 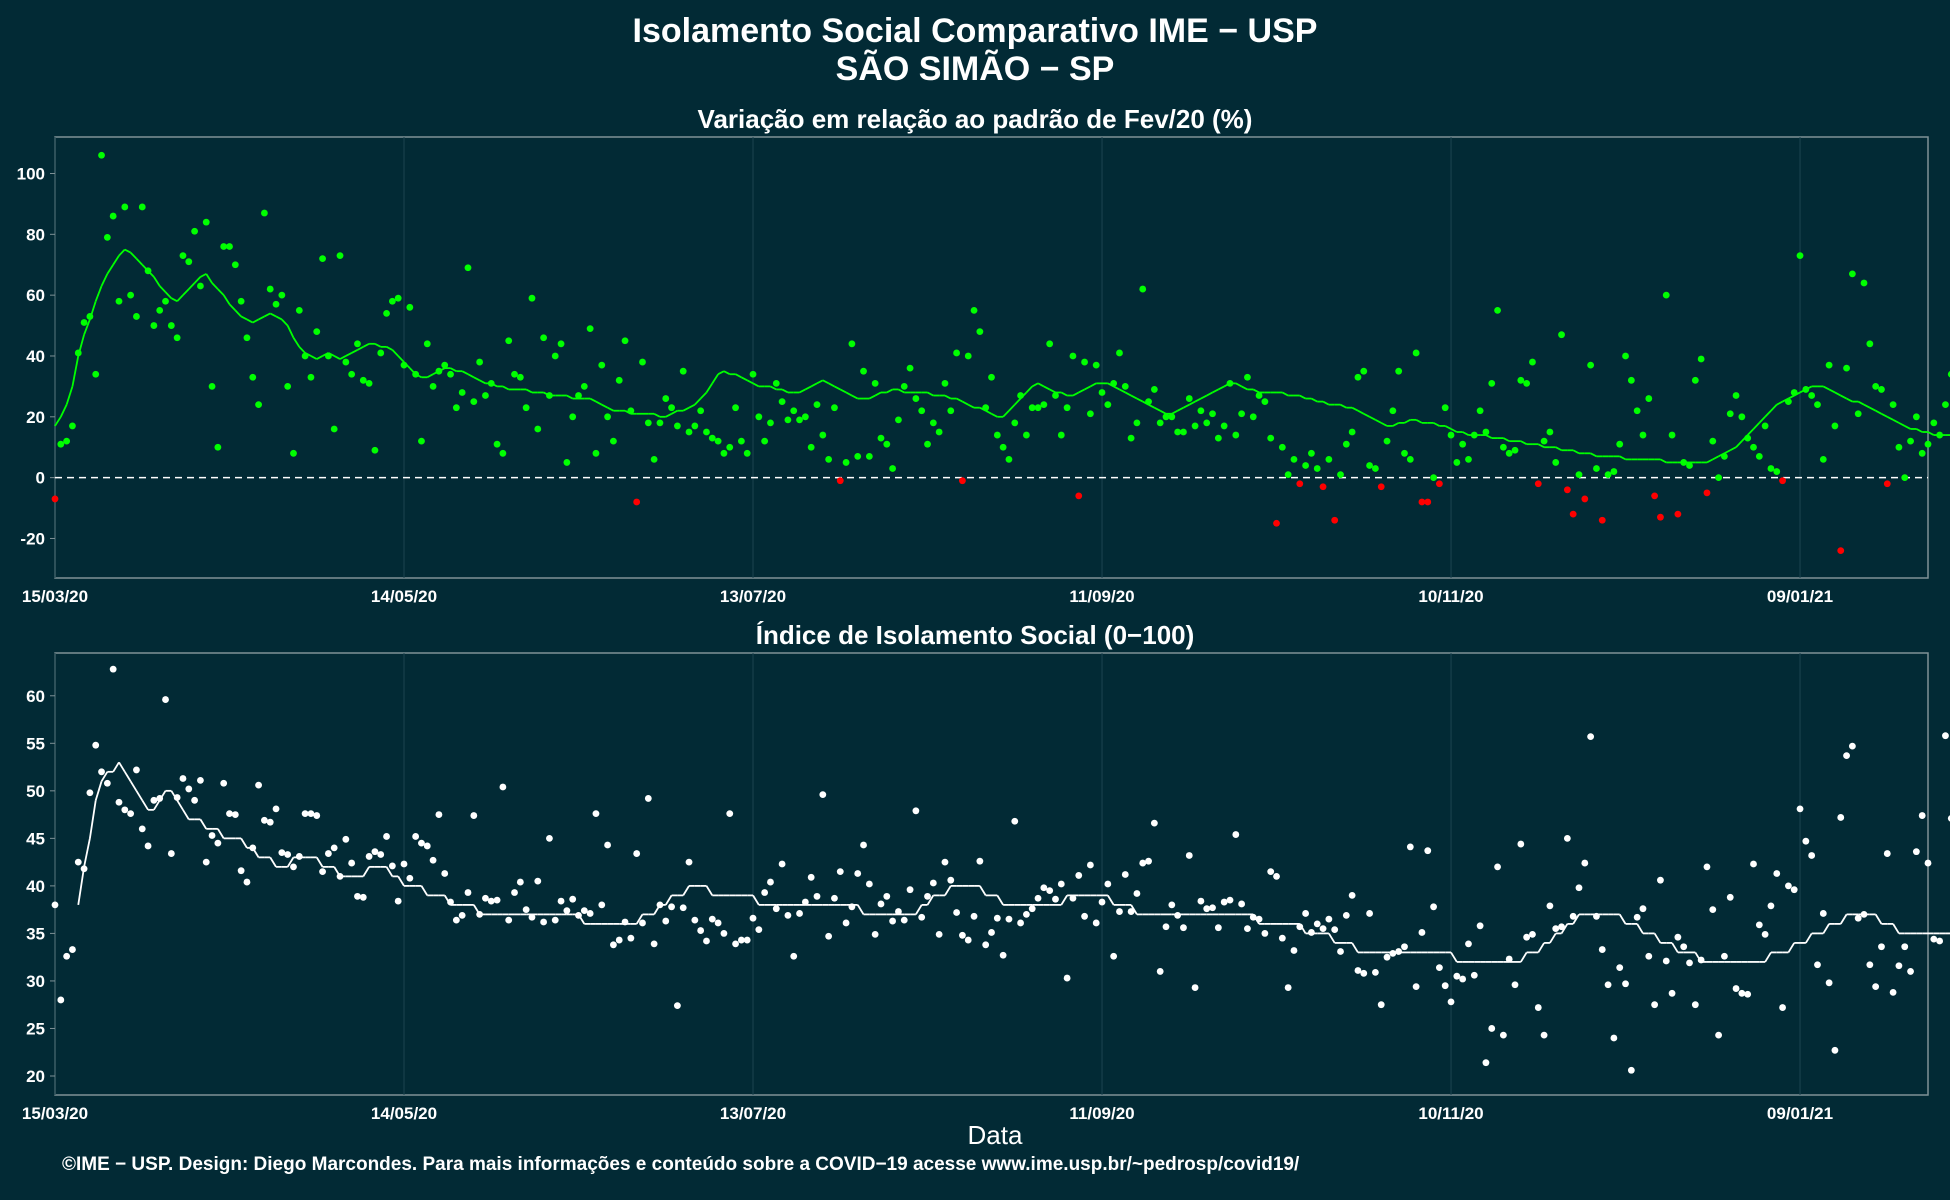 What do you see at coordinates (55, 596) in the screenshot?
I see `panel1-x-tick-label: 15/03/20` at bounding box center [55, 596].